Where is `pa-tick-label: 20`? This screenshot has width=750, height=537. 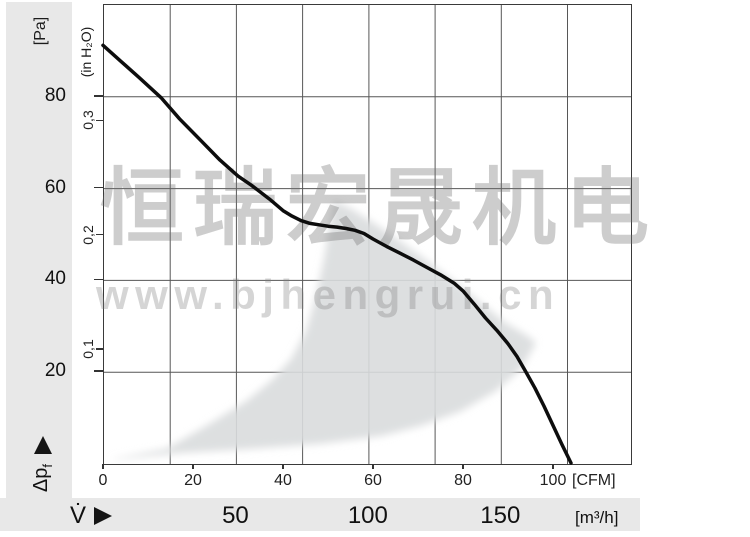
pa-tick-label: 20 is located at coordinates (55, 371).